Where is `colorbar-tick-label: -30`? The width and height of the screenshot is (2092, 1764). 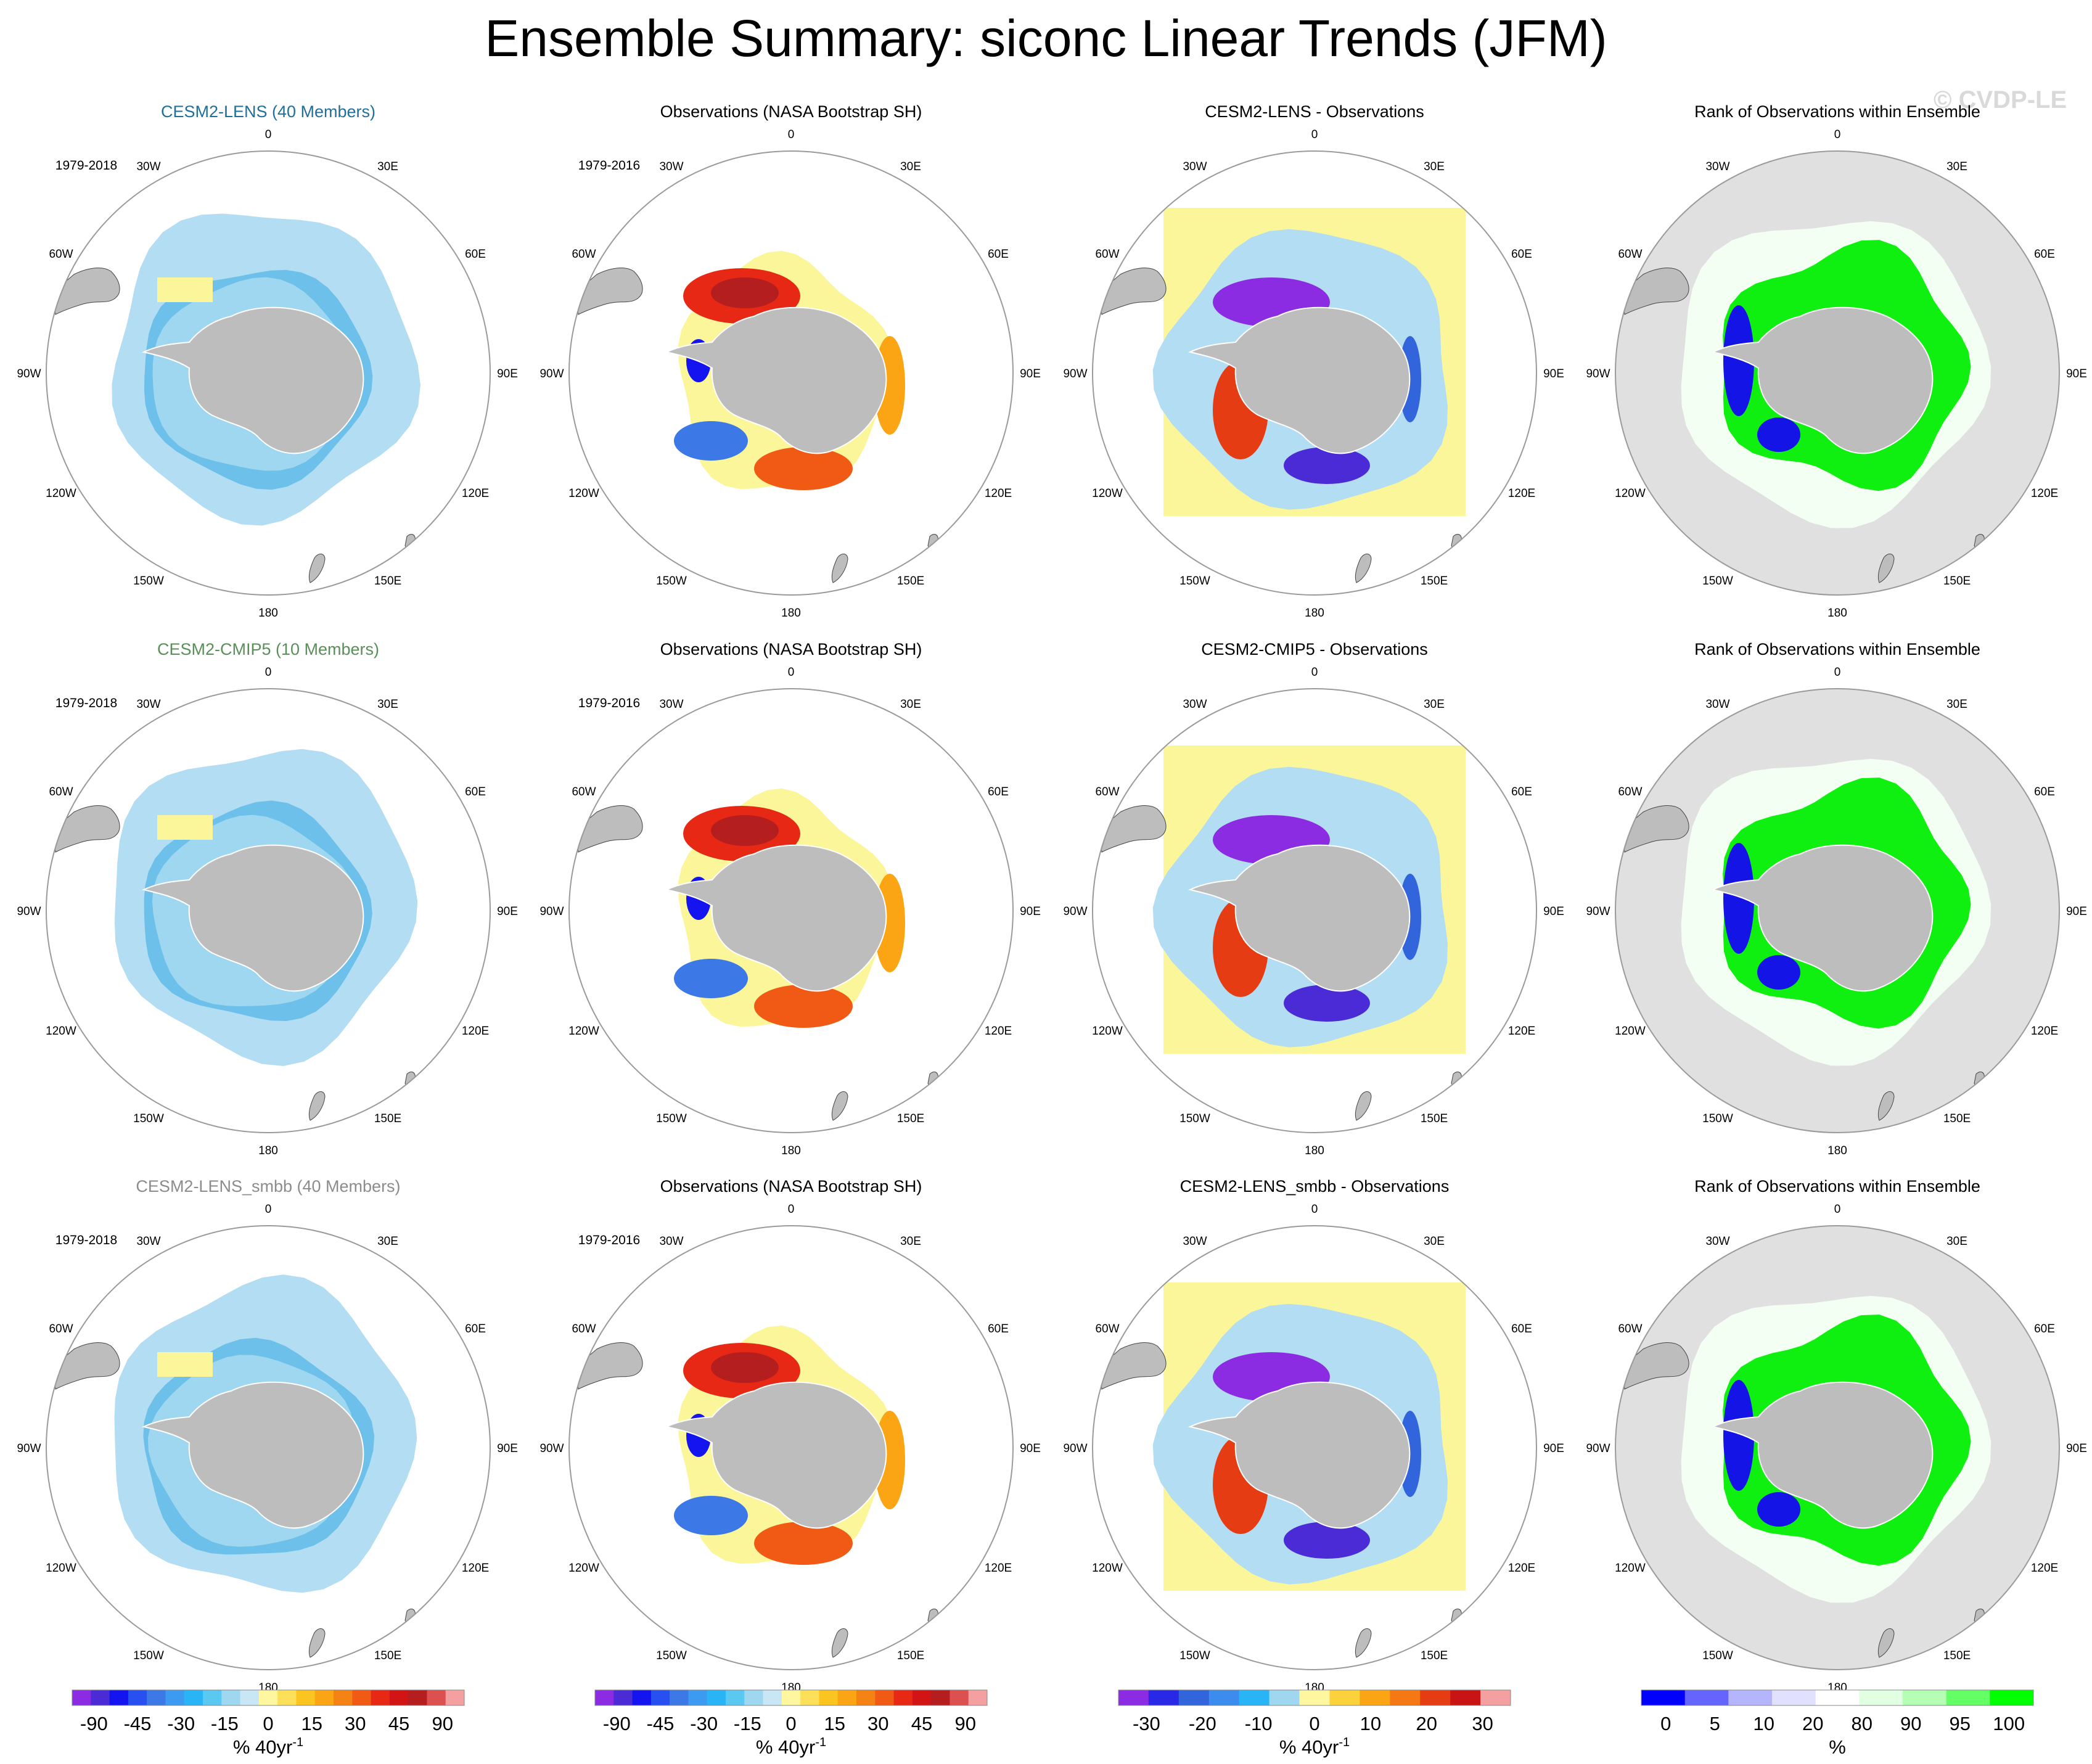
colorbar-tick-label: -30 is located at coordinates (1146, 1724).